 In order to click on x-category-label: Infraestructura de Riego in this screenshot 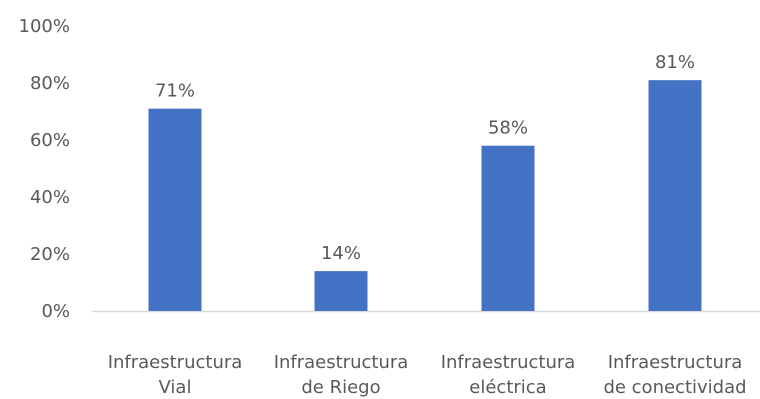, I will do `click(341, 375)`.